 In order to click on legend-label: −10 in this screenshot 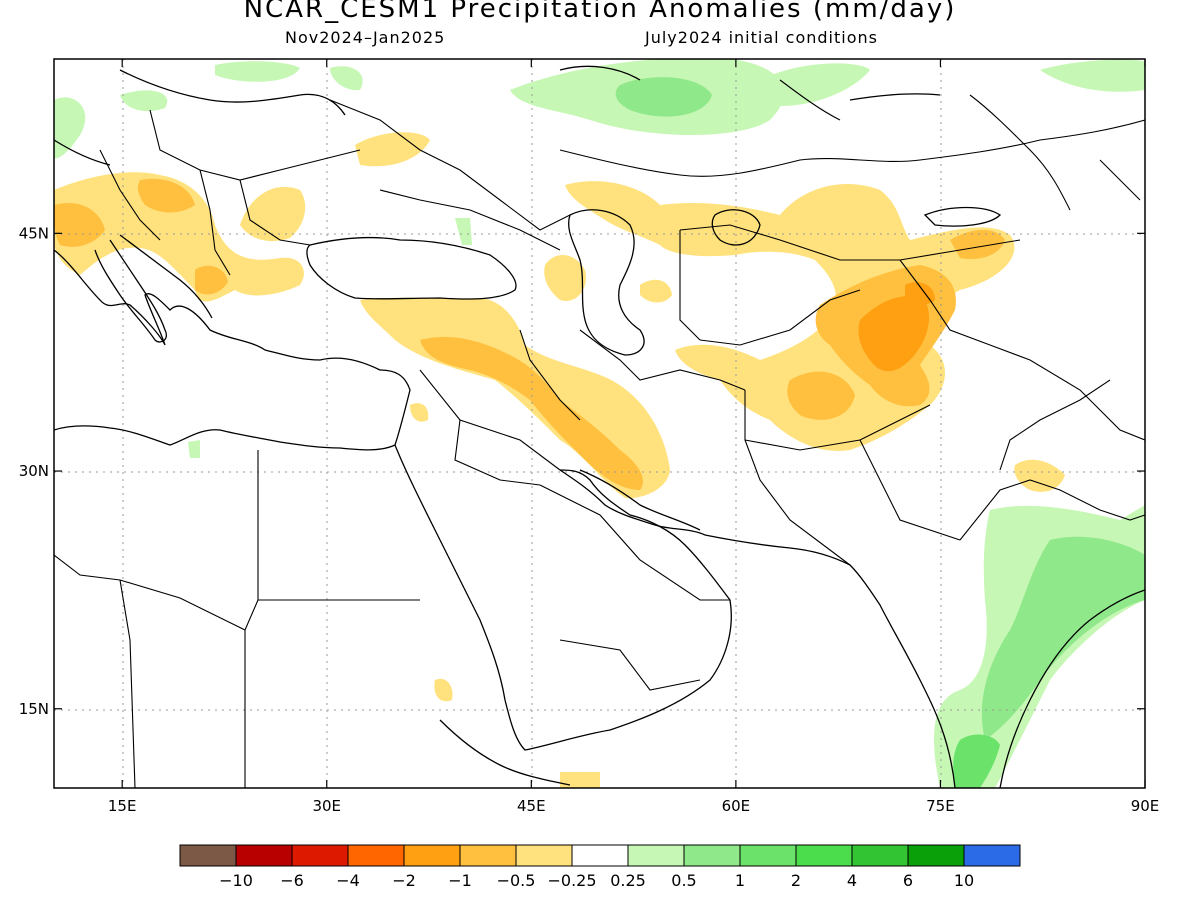, I will do `click(236, 880)`.